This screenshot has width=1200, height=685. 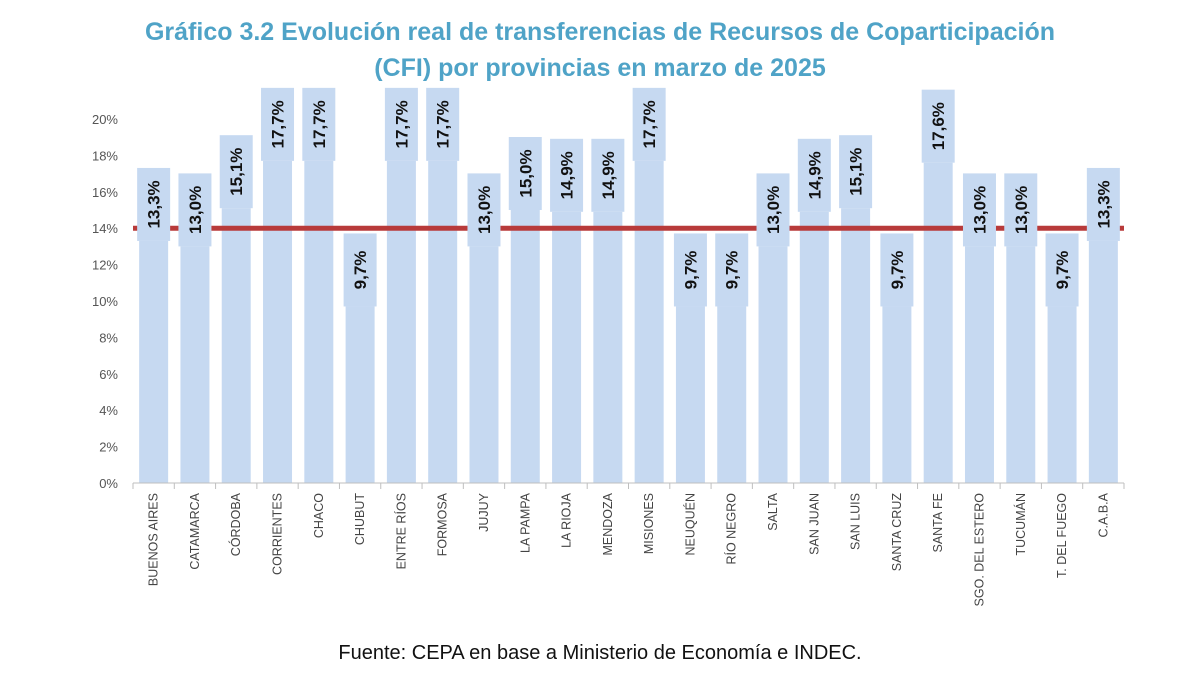 I want to click on x-category-label: FORMOSA, so click(x=443, y=524).